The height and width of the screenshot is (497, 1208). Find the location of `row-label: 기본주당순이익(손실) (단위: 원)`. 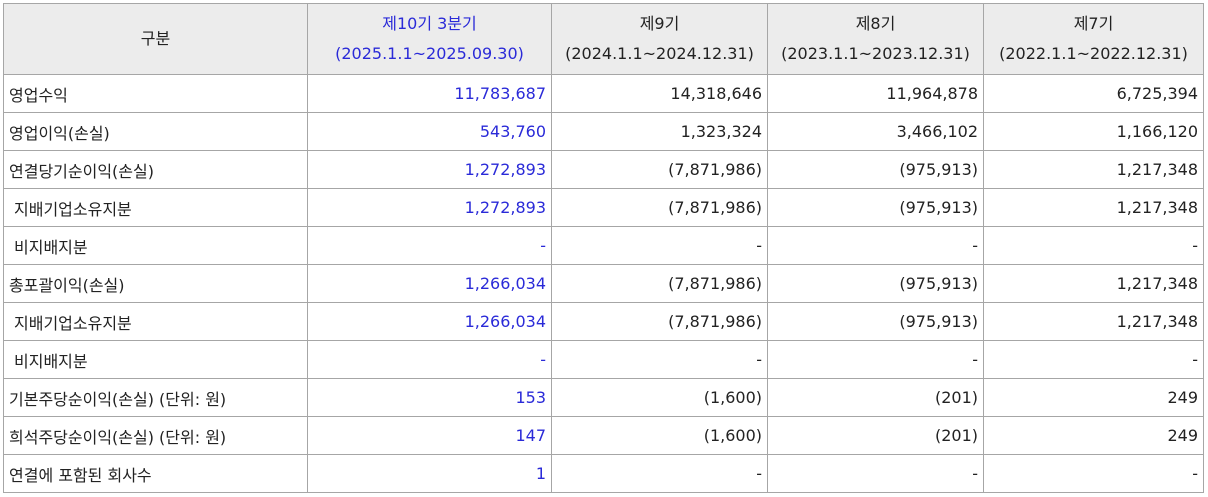

row-label: 기본주당순이익(손실) (단위: 원) is located at coordinates (155, 397).